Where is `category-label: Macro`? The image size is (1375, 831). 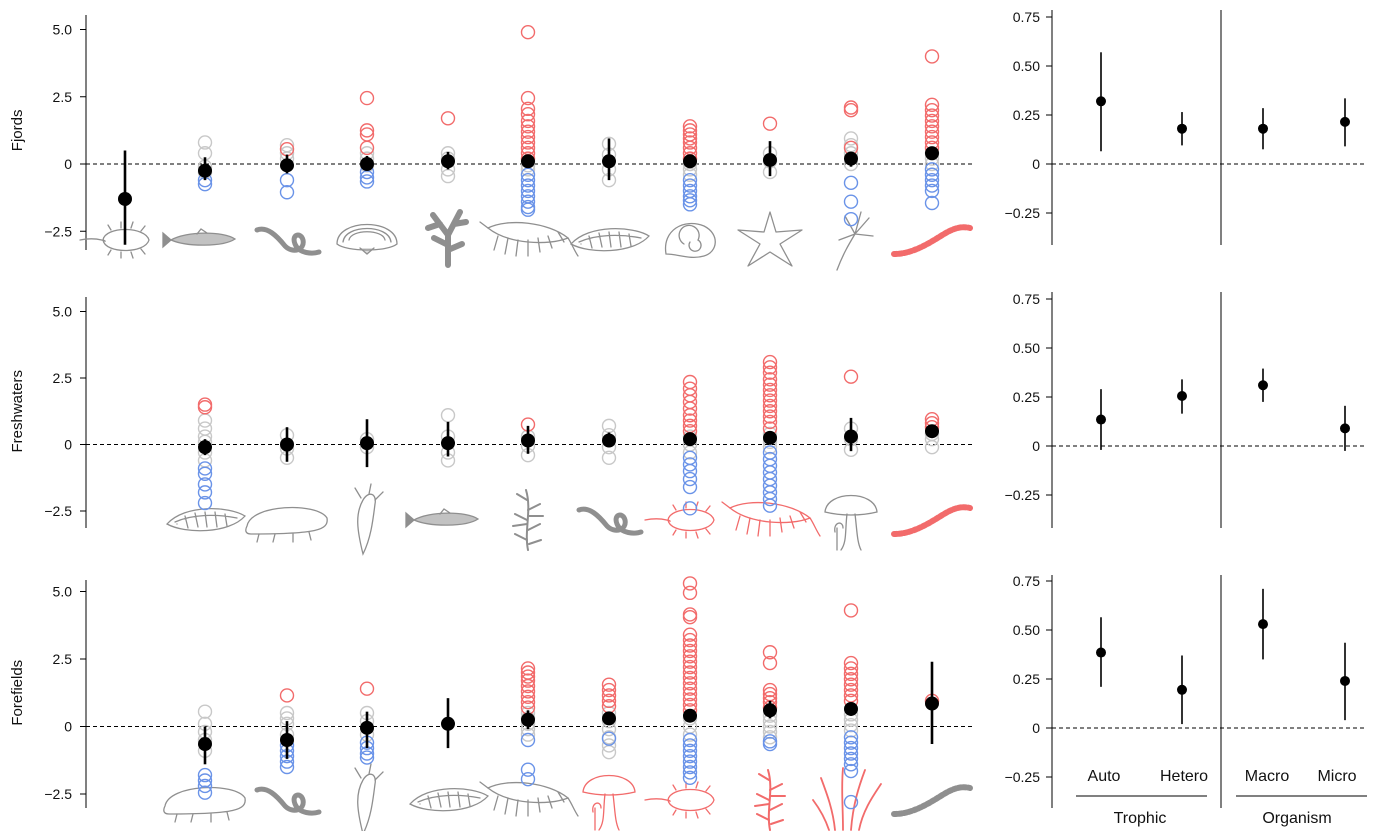 category-label: Macro is located at coordinates (1267, 776).